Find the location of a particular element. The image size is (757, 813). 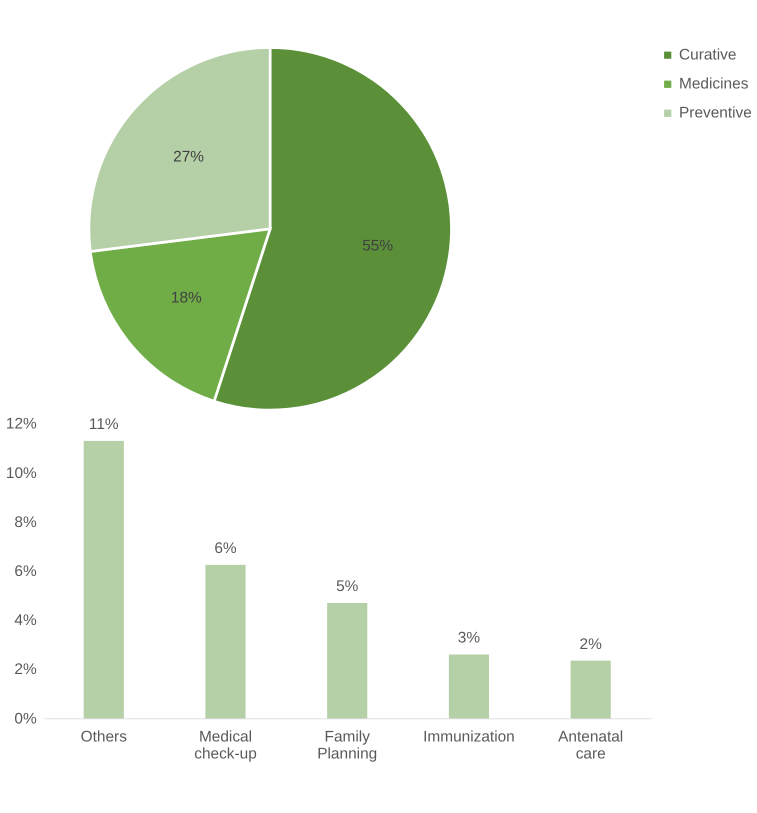

x-tick-label: Medical check-up is located at coordinates (225, 745).